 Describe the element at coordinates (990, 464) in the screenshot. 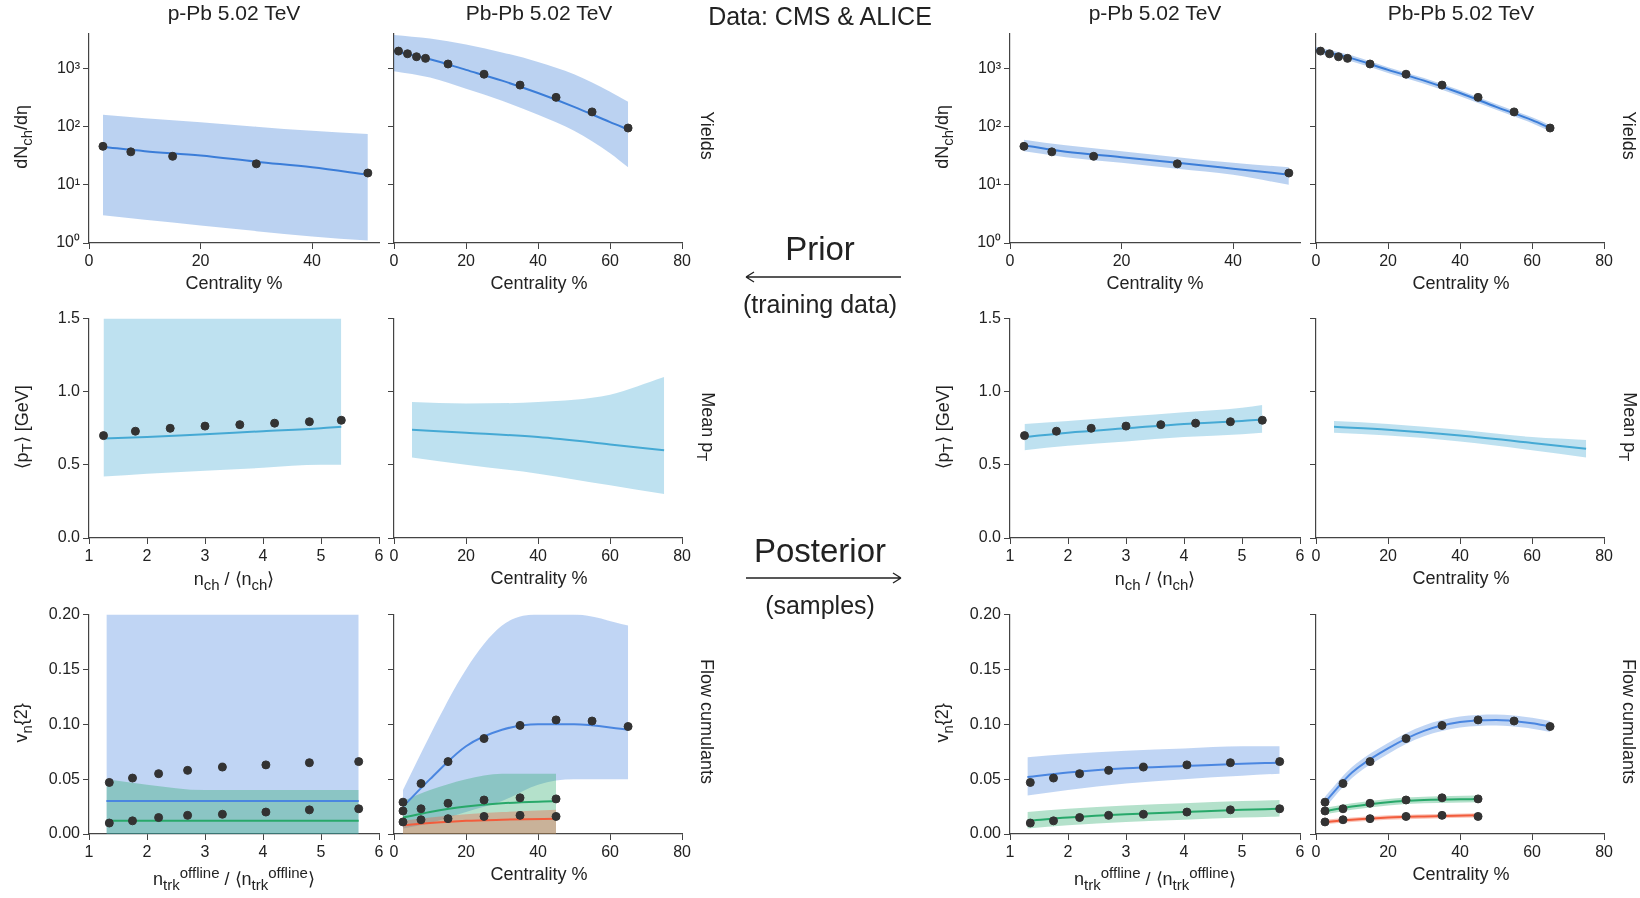

I see `y-tick-label: 0.5` at that location.